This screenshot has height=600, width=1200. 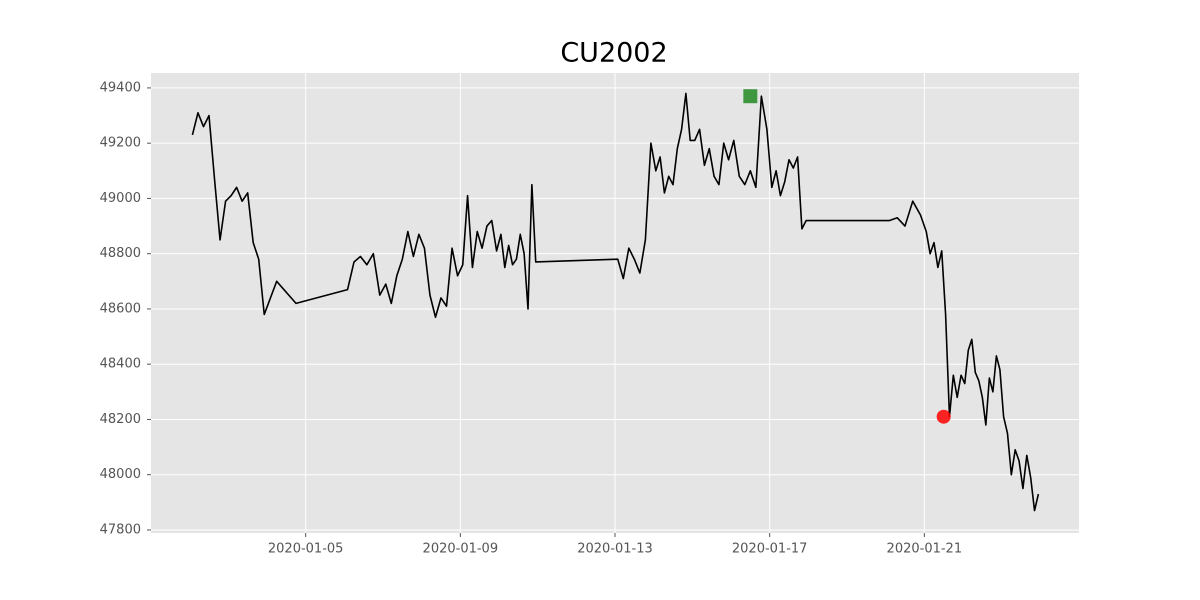 What do you see at coordinates (120, 253) in the screenshot?
I see `y-tick-label: 48800` at bounding box center [120, 253].